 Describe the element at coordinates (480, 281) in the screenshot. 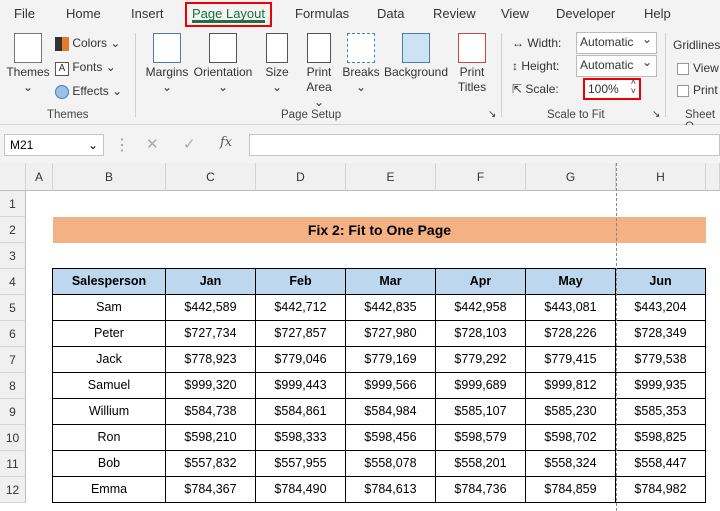

I see `table-header-cell: Apr` at that location.